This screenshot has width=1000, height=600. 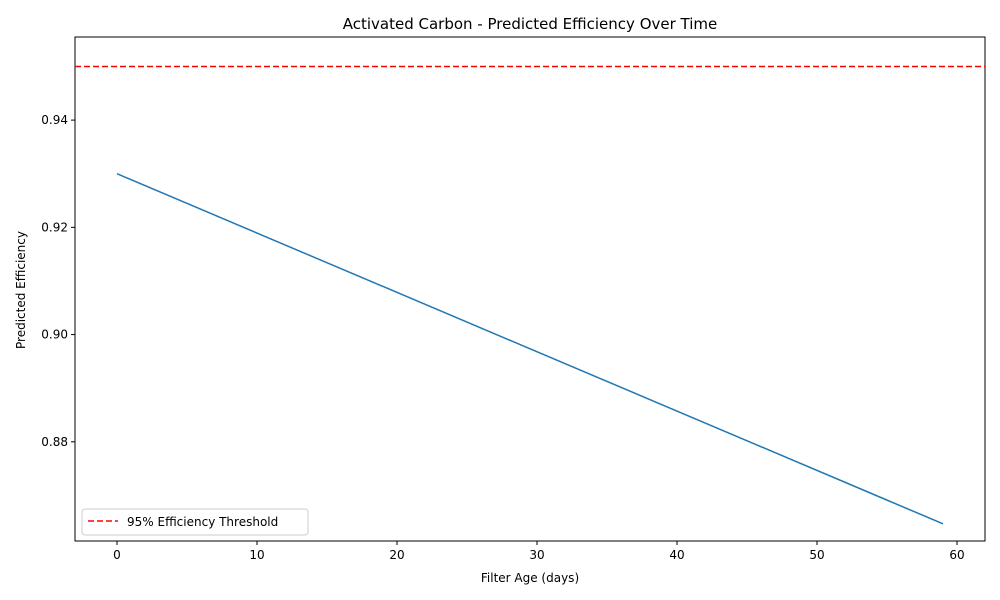 I want to click on x-tick-label: 0, so click(x=117, y=555).